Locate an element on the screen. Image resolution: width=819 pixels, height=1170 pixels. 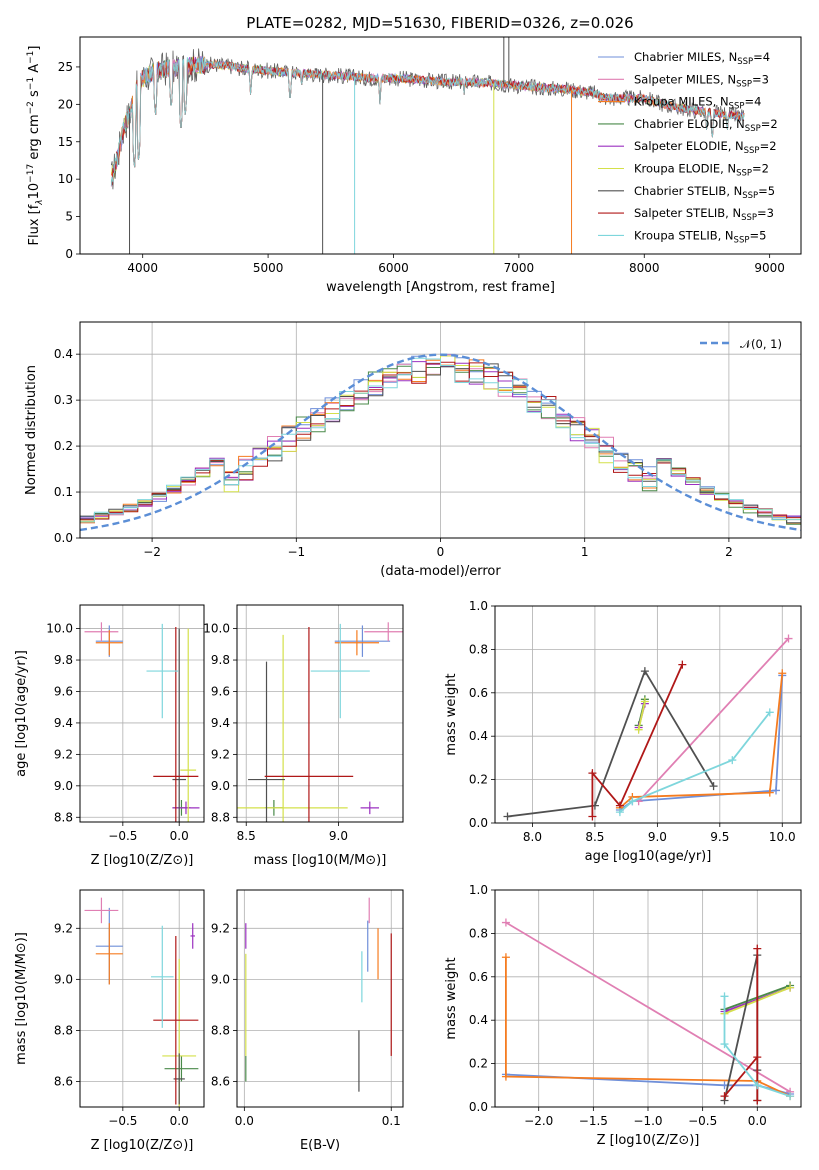
legend-entry: Salpeter STELIB, NSSP=3 is located at coordinates (704, 214).